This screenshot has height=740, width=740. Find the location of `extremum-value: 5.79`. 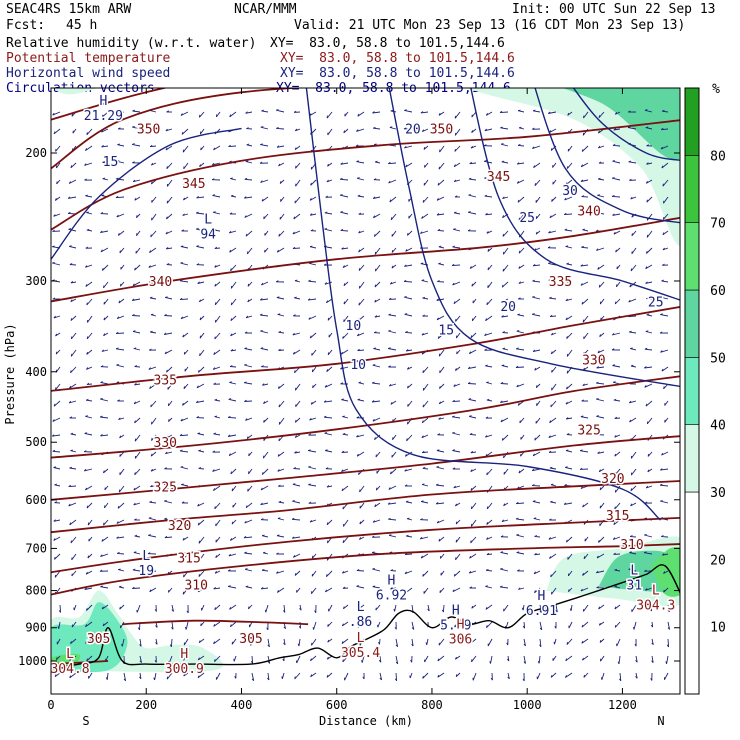

extremum-value: 5.79 is located at coordinates (455, 626).